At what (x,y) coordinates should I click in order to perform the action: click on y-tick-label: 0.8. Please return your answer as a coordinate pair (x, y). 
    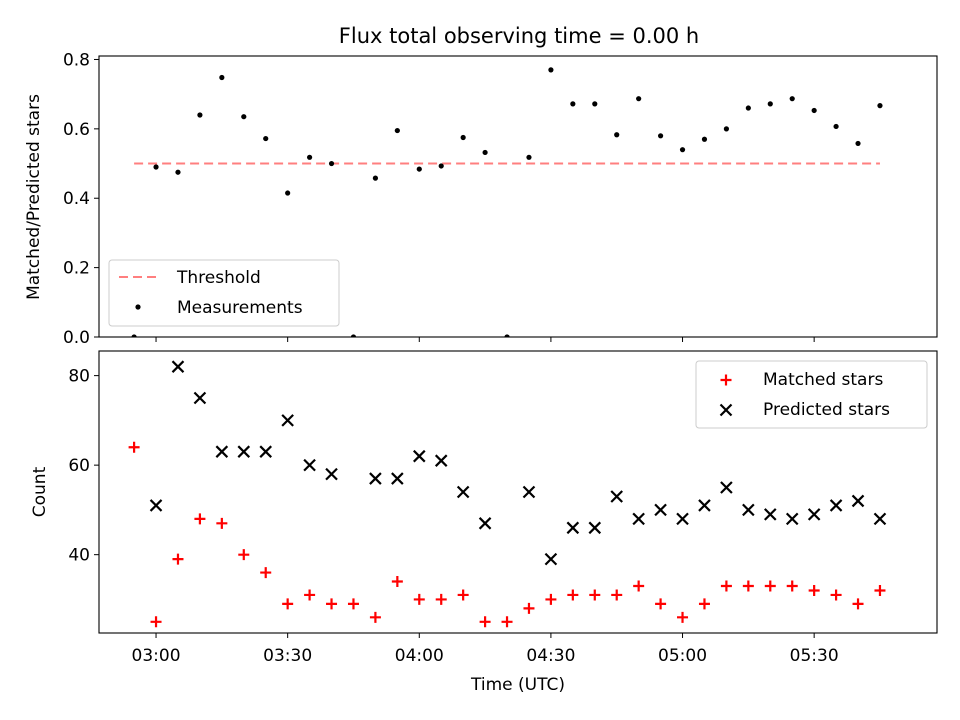
    Looking at the image, I should click on (76, 60).